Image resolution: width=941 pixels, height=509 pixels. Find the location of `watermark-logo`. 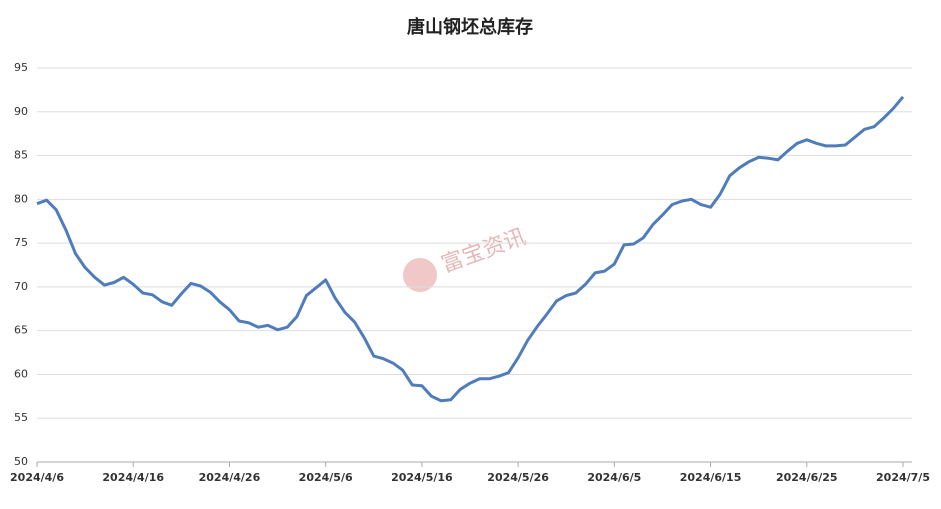

watermark-logo is located at coordinates (420, 275).